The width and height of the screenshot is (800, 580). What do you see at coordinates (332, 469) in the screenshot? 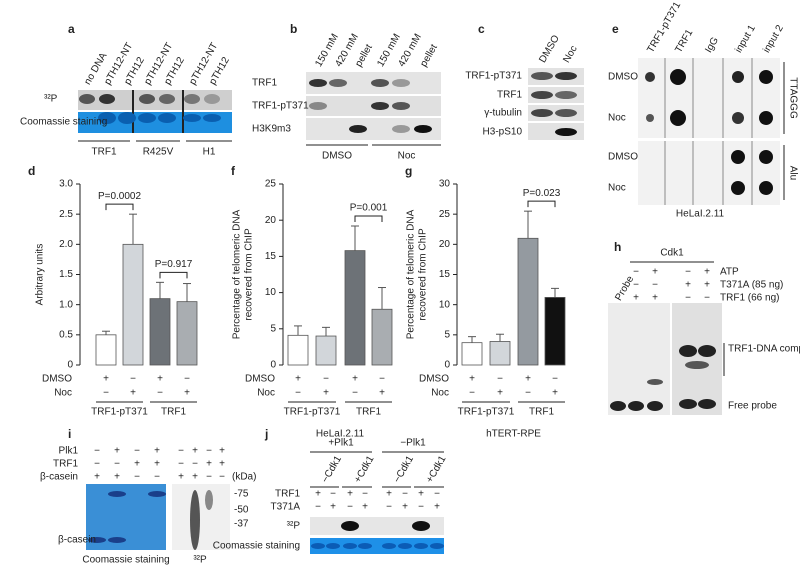
I see `subgroup-label: −Cdk1` at bounding box center [332, 469].